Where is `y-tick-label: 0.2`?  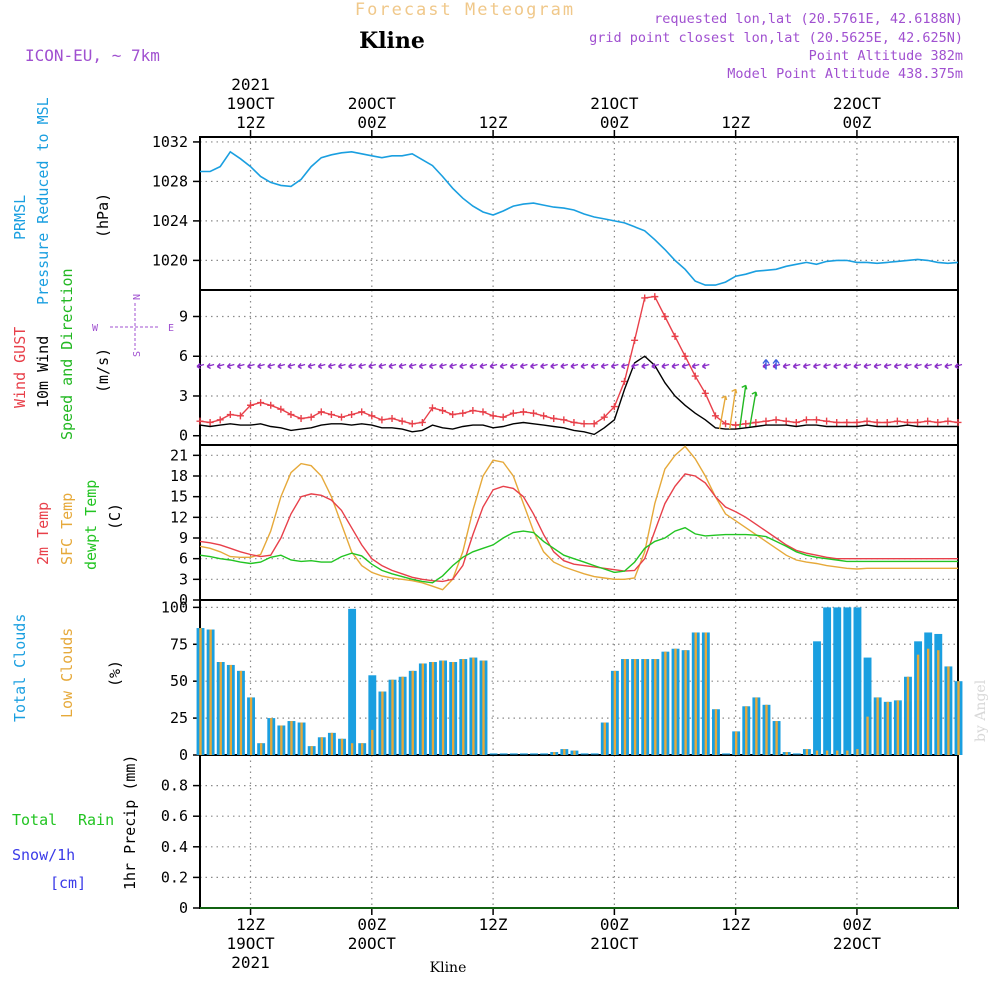
y-tick-label: 0.2 is located at coordinates (174, 877).